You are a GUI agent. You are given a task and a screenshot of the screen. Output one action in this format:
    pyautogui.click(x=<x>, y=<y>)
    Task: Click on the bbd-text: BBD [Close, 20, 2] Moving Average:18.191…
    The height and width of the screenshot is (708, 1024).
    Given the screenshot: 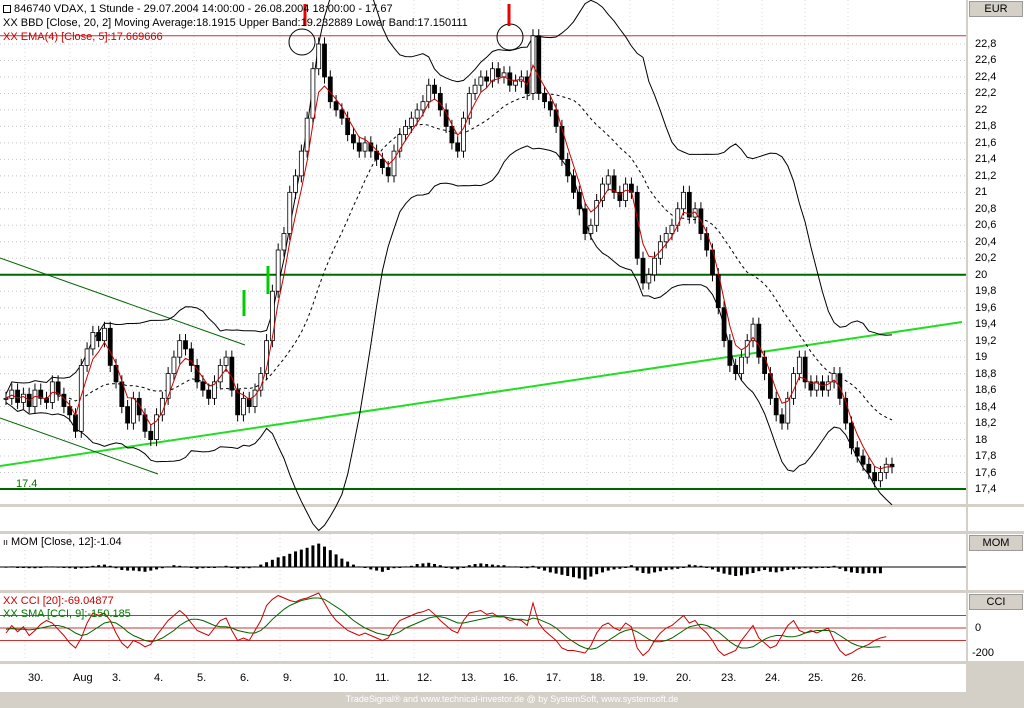 What is the action you would take?
    pyautogui.click(x=244, y=23)
    